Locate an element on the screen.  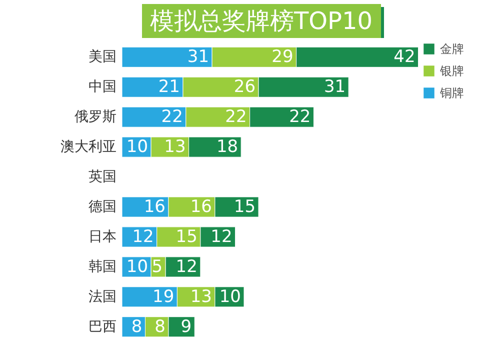
legend-label: 金牌 is located at coordinates (452, 49).